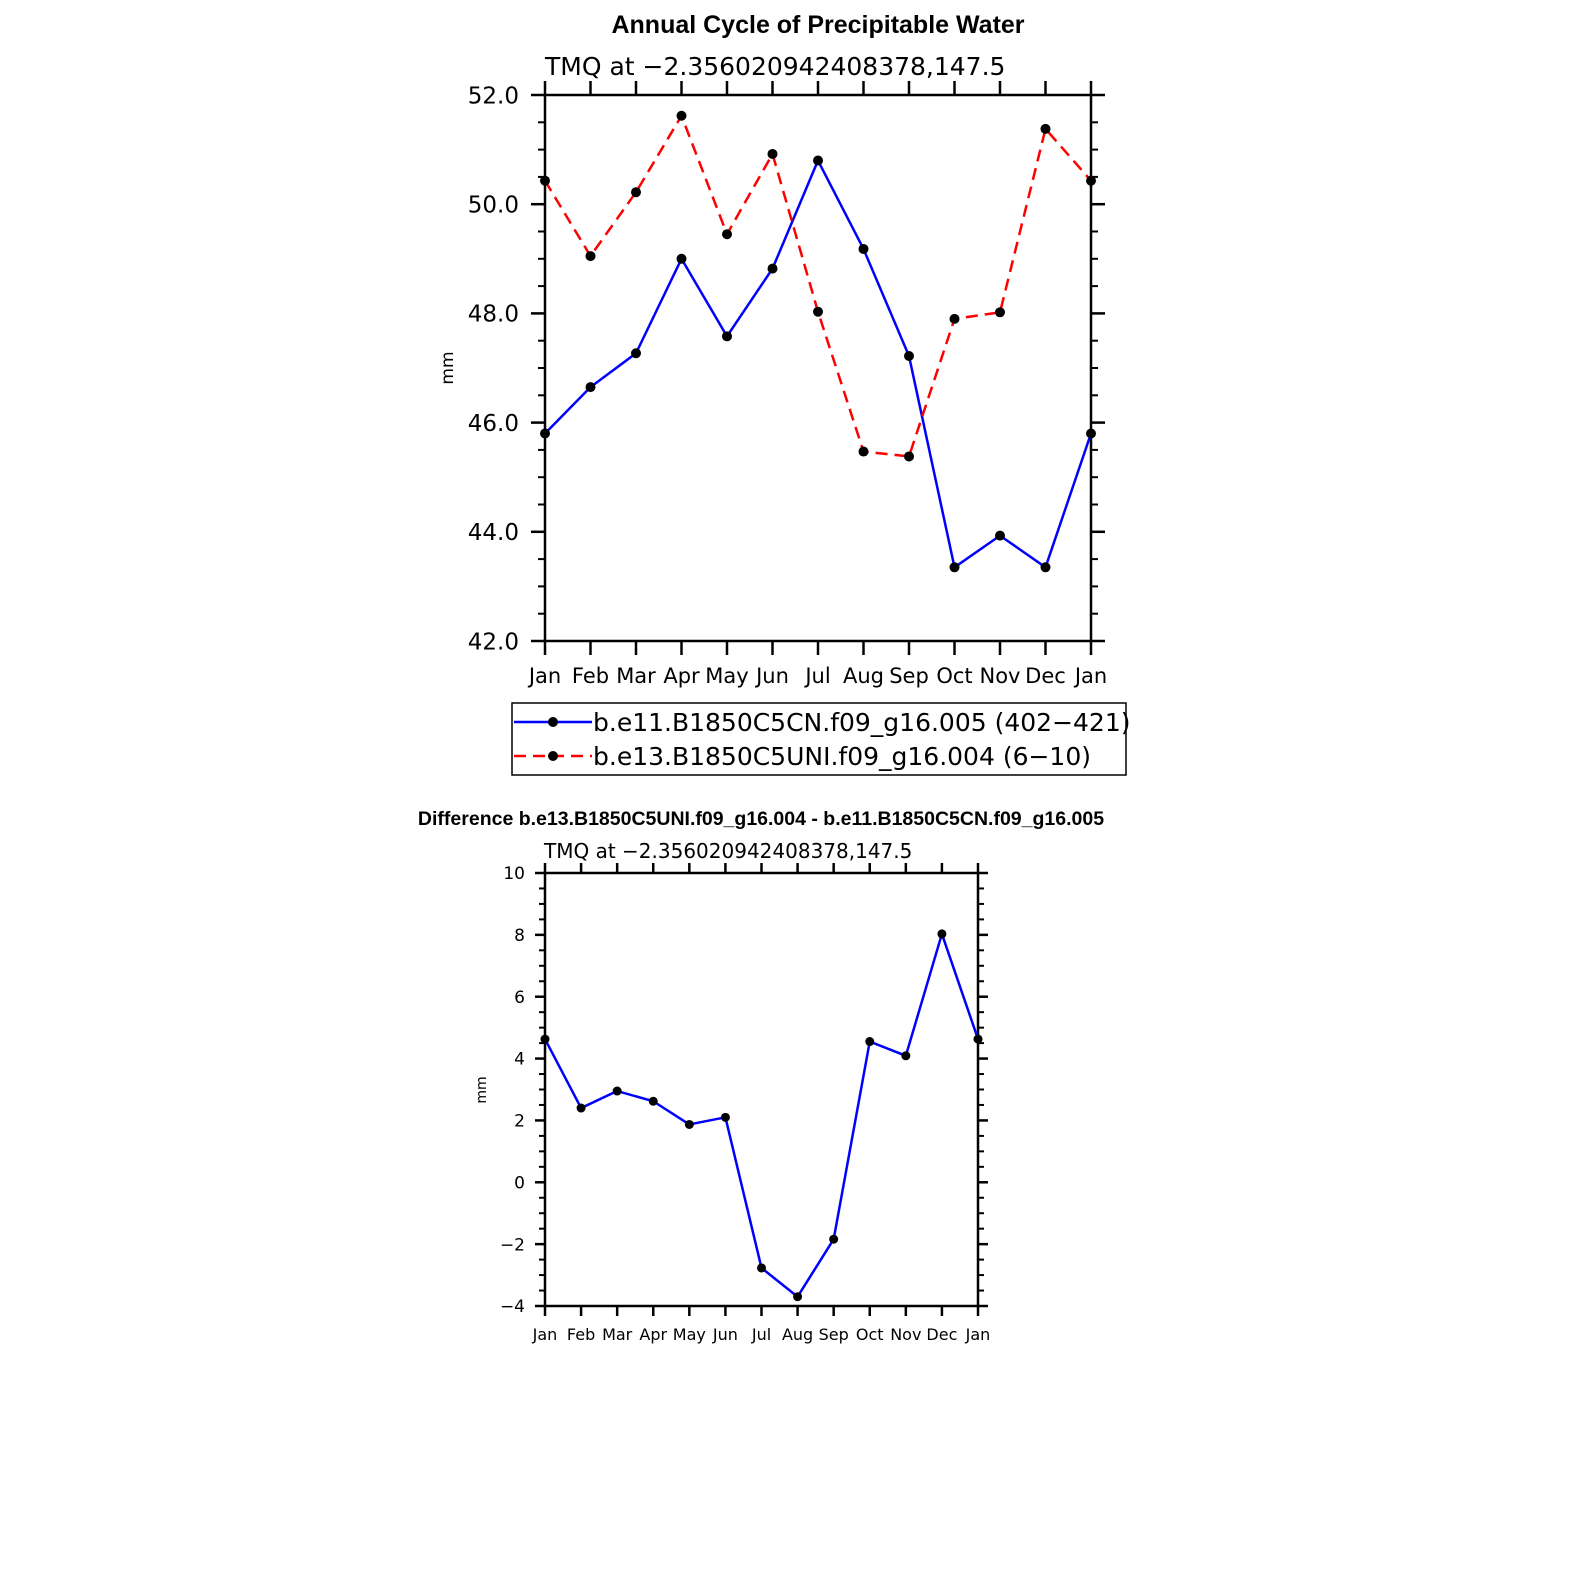  I want to click on y-tick-label: 6, so click(519, 998).